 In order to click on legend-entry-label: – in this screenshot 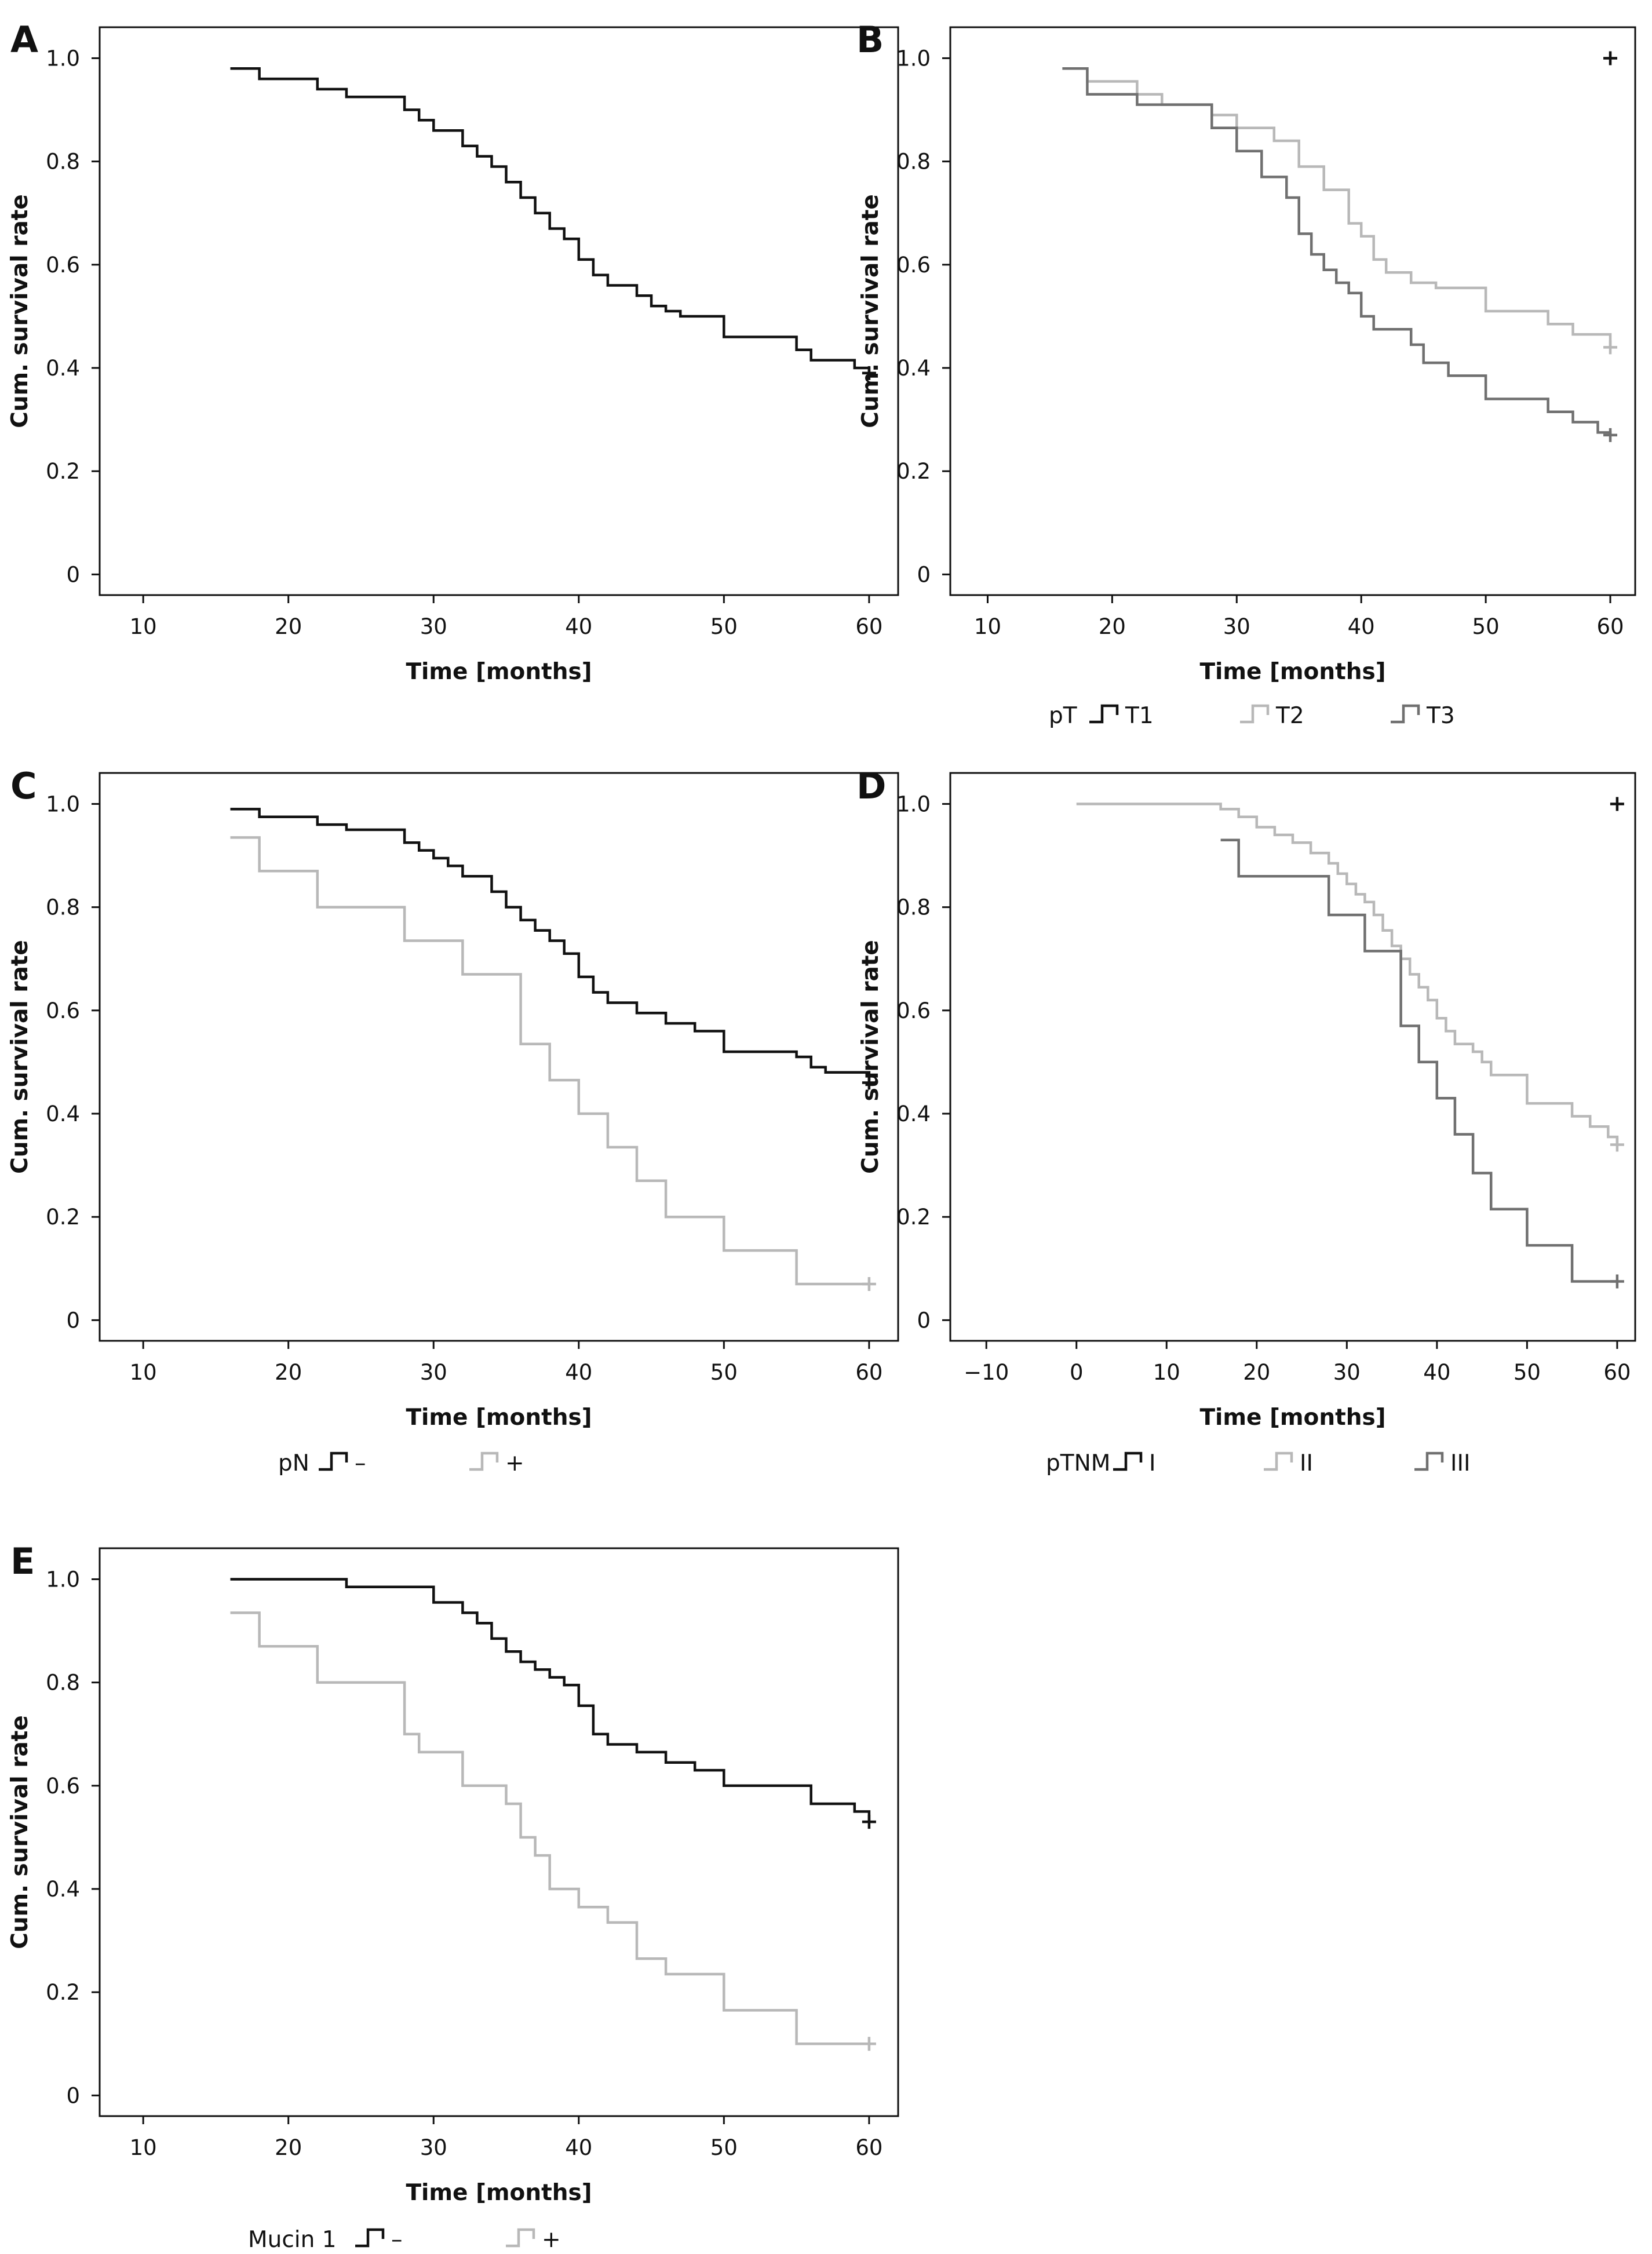, I will do `click(361, 1463)`.